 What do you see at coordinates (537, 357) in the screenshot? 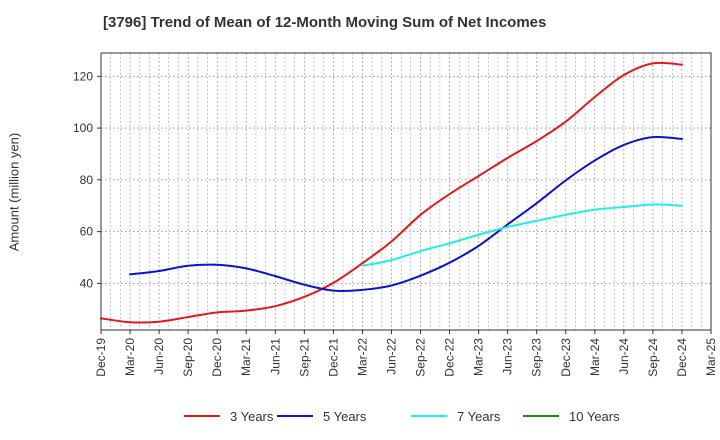
I see `x-tick-label: Sep-23` at bounding box center [537, 357].